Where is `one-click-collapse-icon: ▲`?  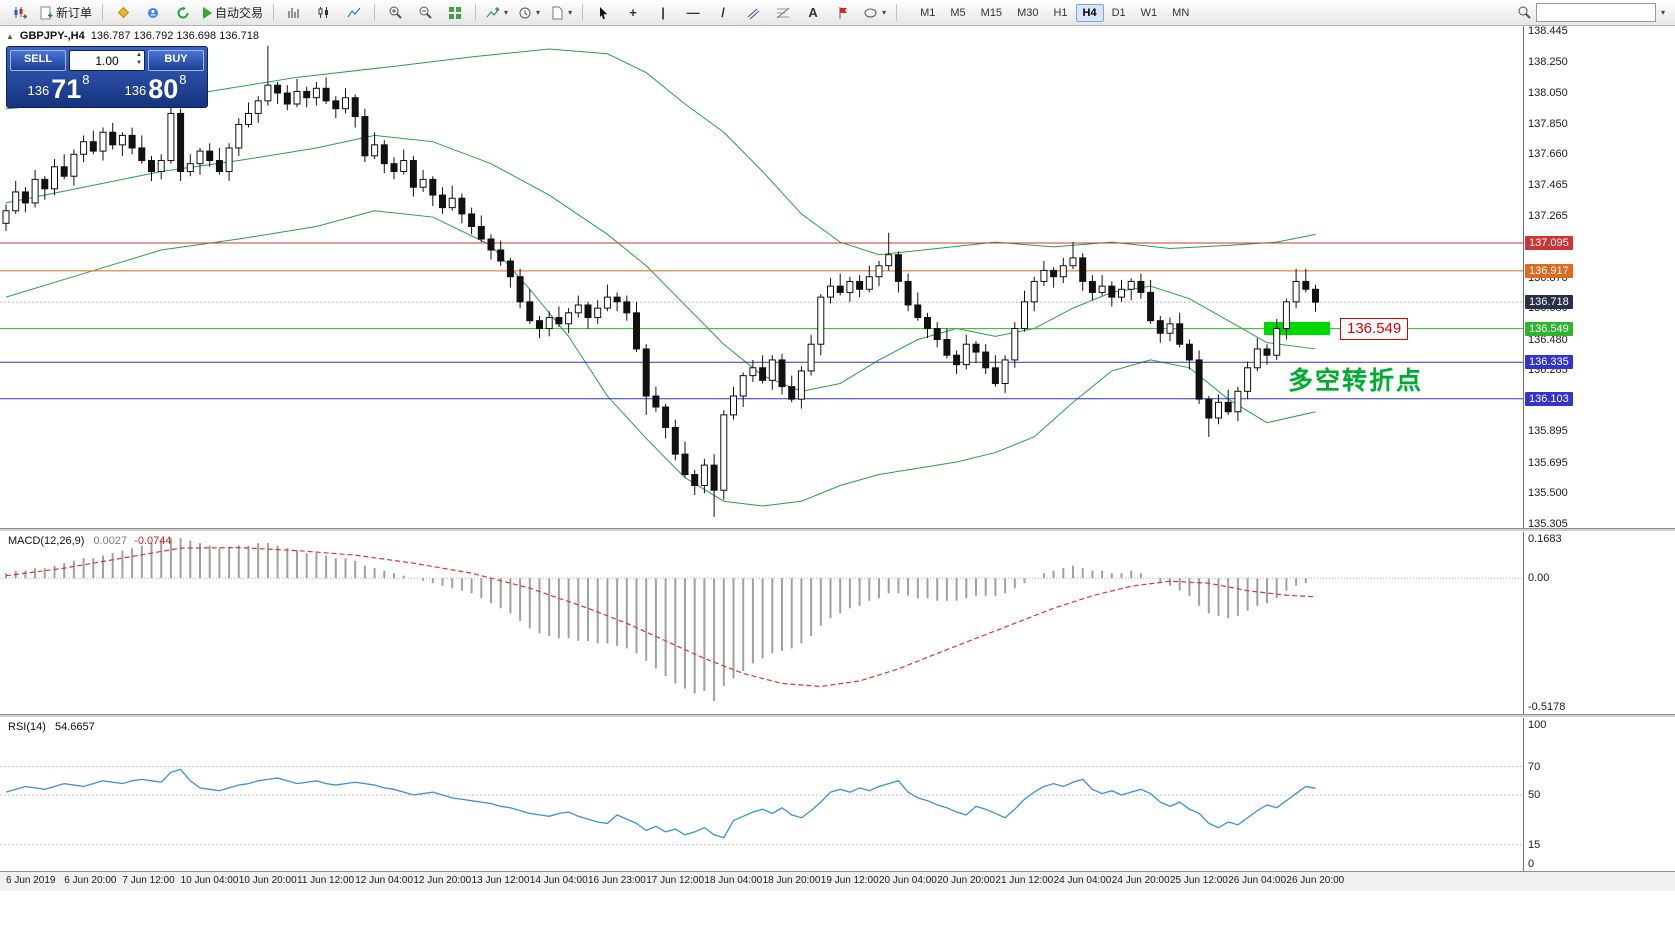
one-click-collapse-icon: ▲ is located at coordinates (10, 36).